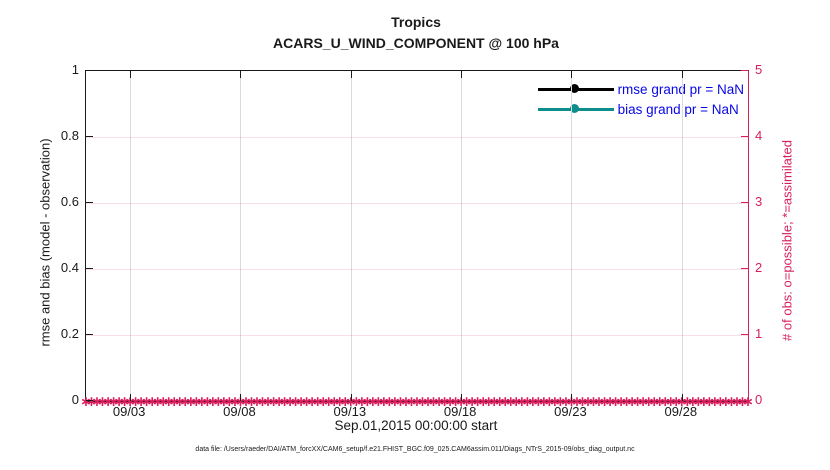  Describe the element at coordinates (575, 89) in the screenshot. I see `rmse-line-sample` at that location.